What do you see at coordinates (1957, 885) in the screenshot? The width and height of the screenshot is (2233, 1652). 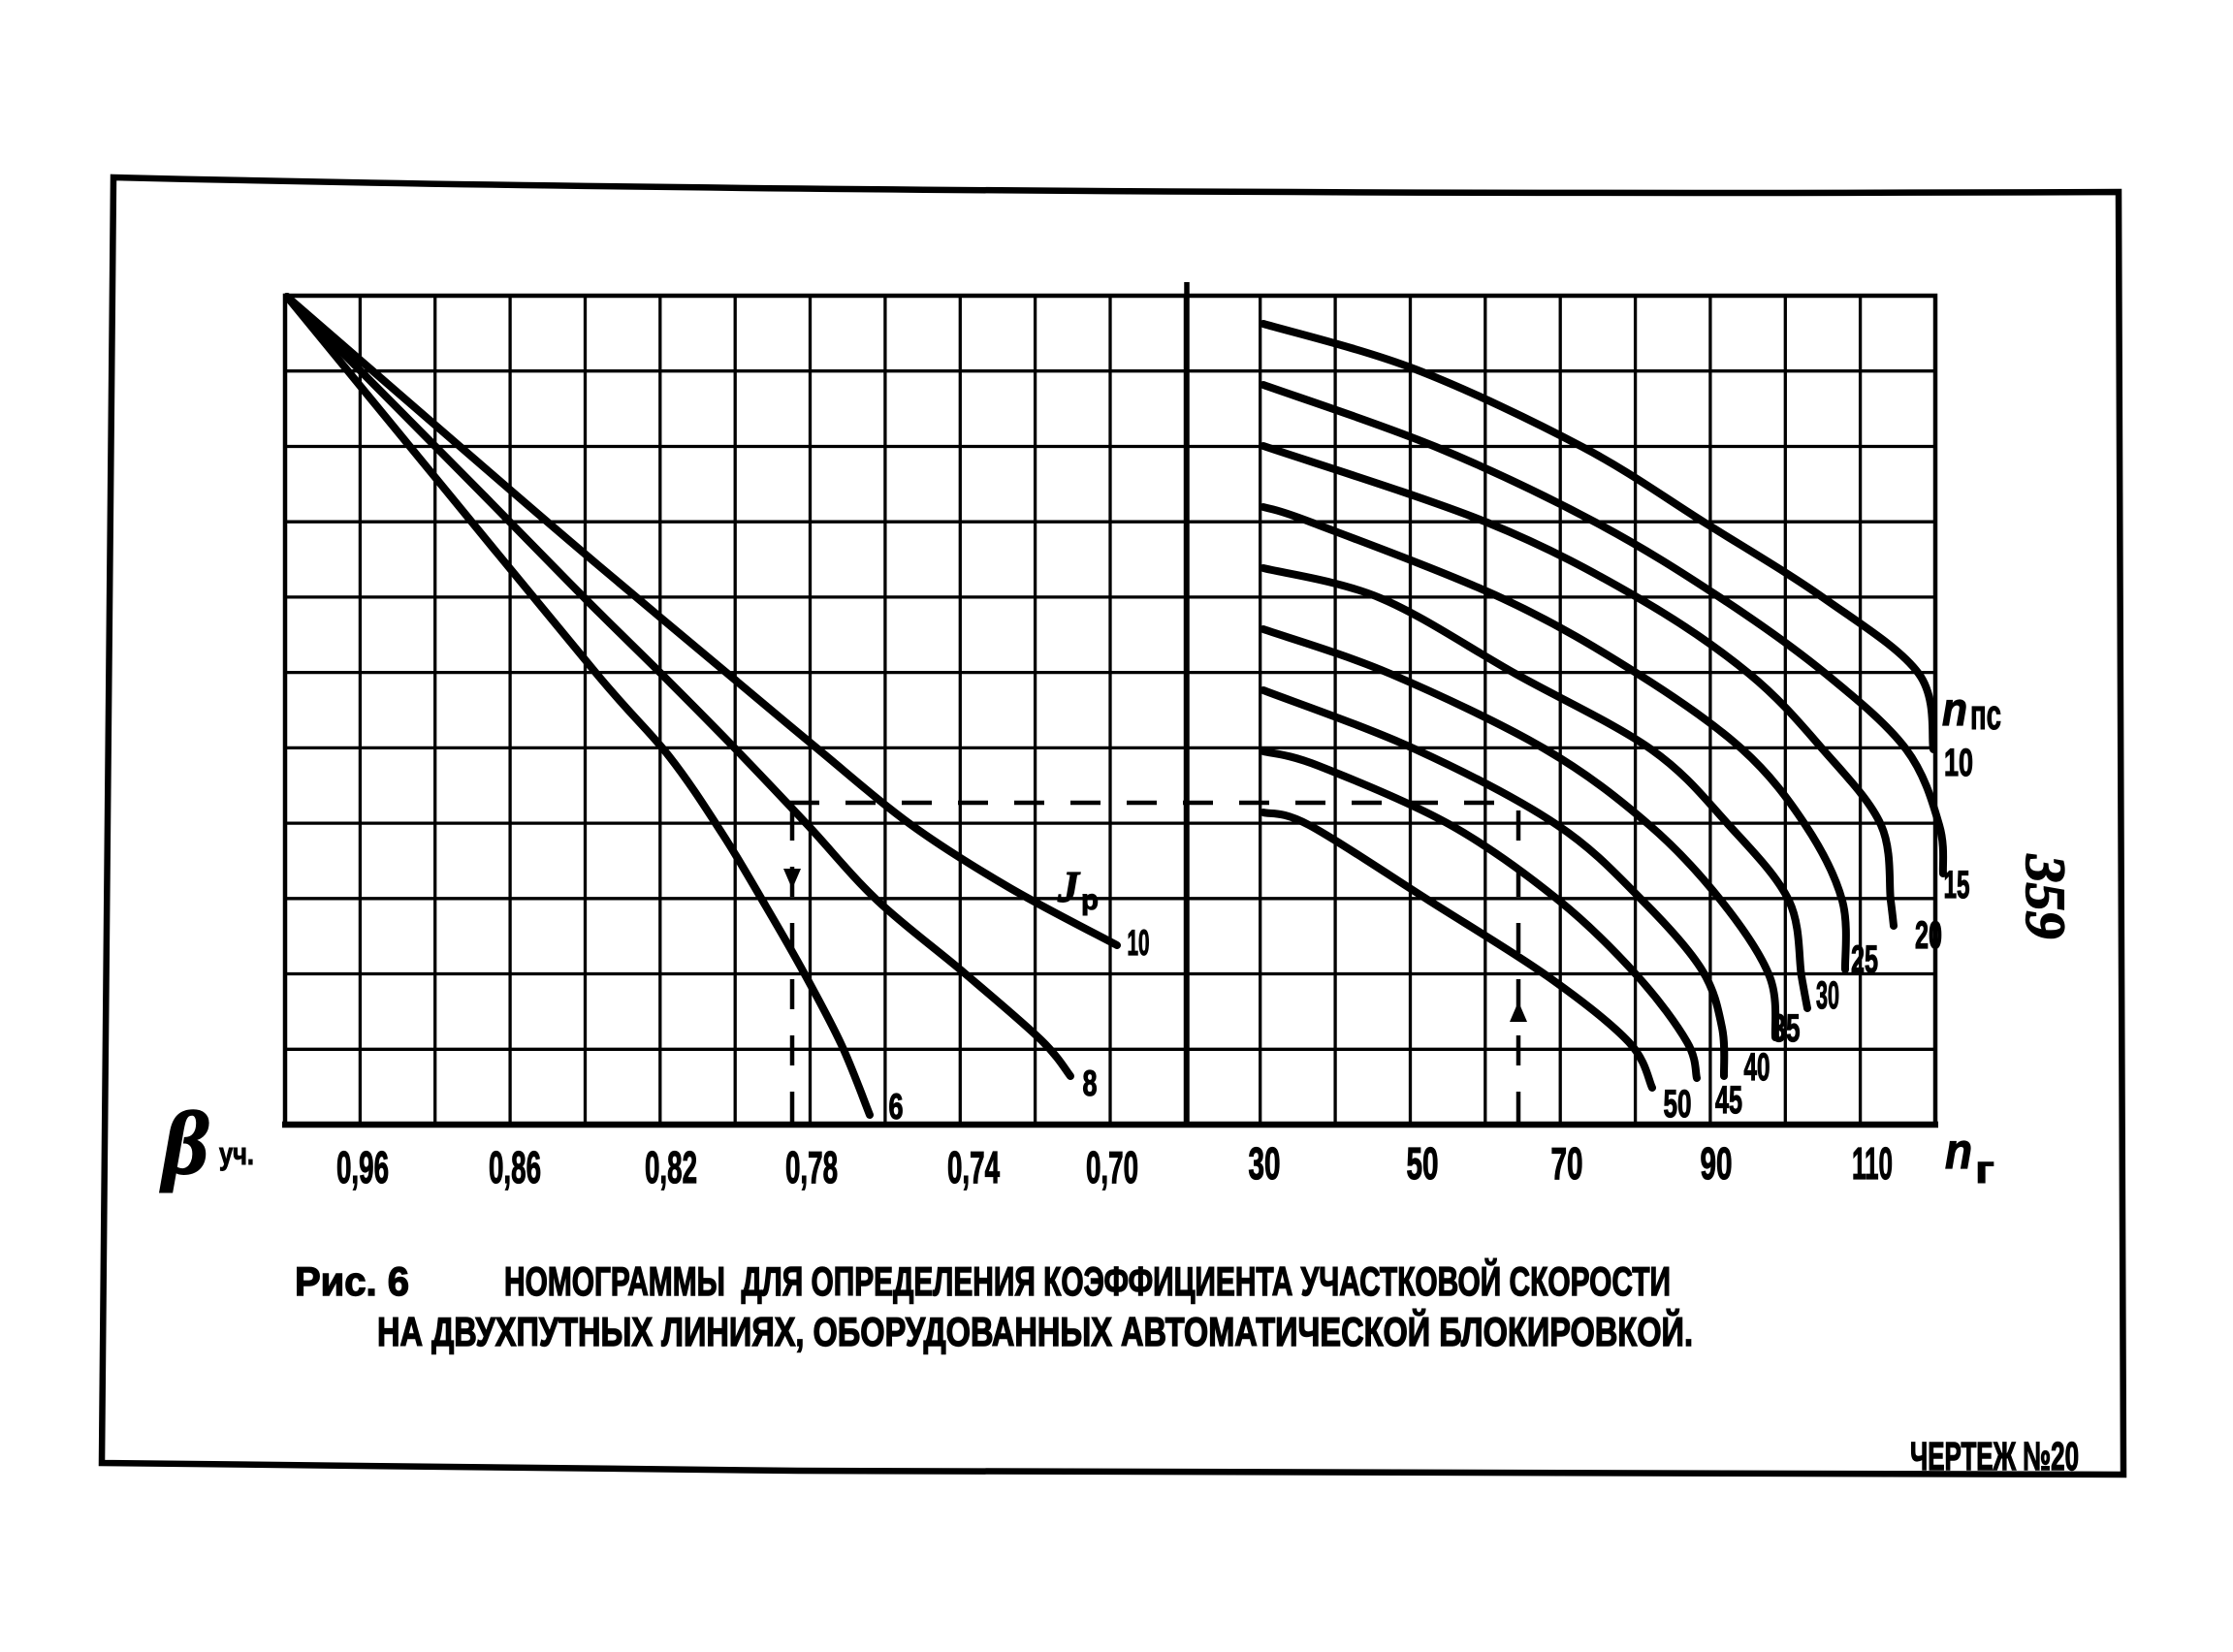 I see `svg-text: 15` at bounding box center [1957, 885].